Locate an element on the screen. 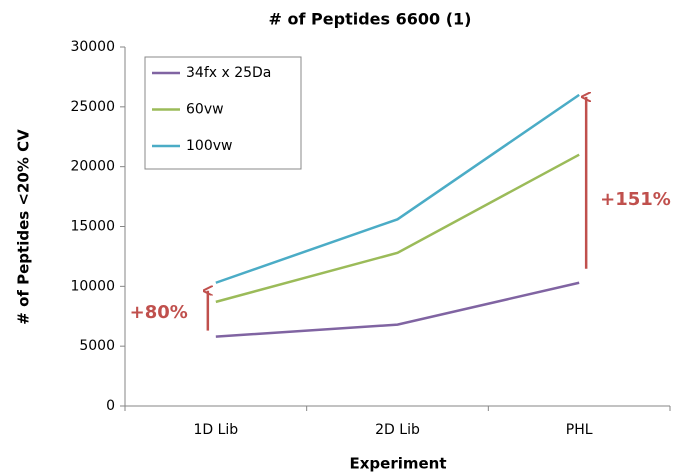  x-tick-label: 2D Lib is located at coordinates (397, 430).